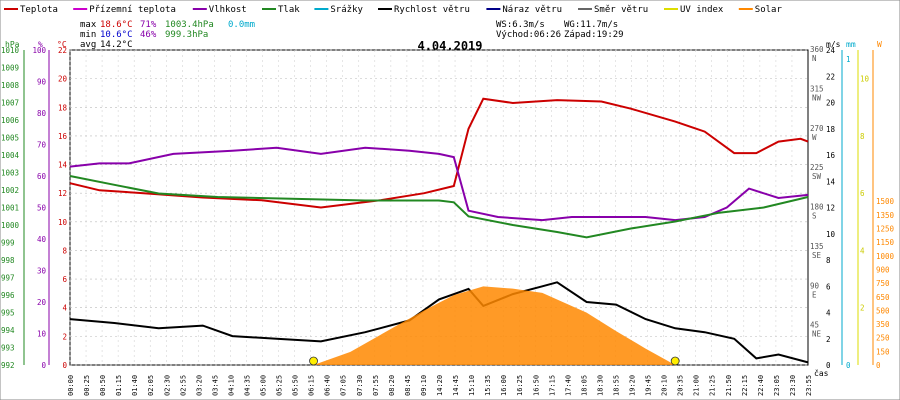  What do you see at coordinates (312, 385) in the screenshot?
I see `axis-x-tick: 06:15` at bounding box center [312, 385].